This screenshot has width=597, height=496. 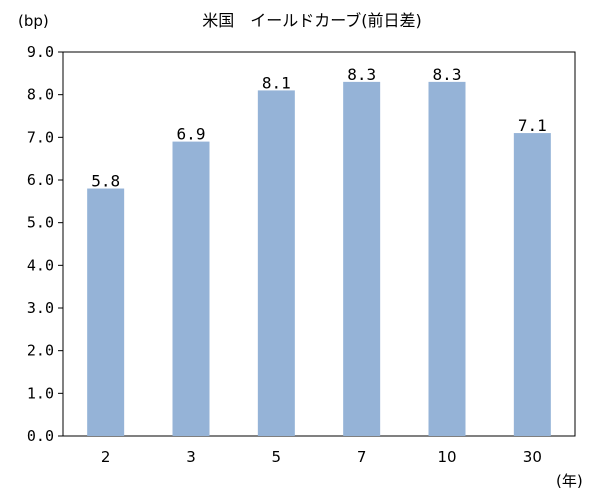 What do you see at coordinates (40, 137) in the screenshot?
I see `y-tick-label: 7.0` at bounding box center [40, 137].